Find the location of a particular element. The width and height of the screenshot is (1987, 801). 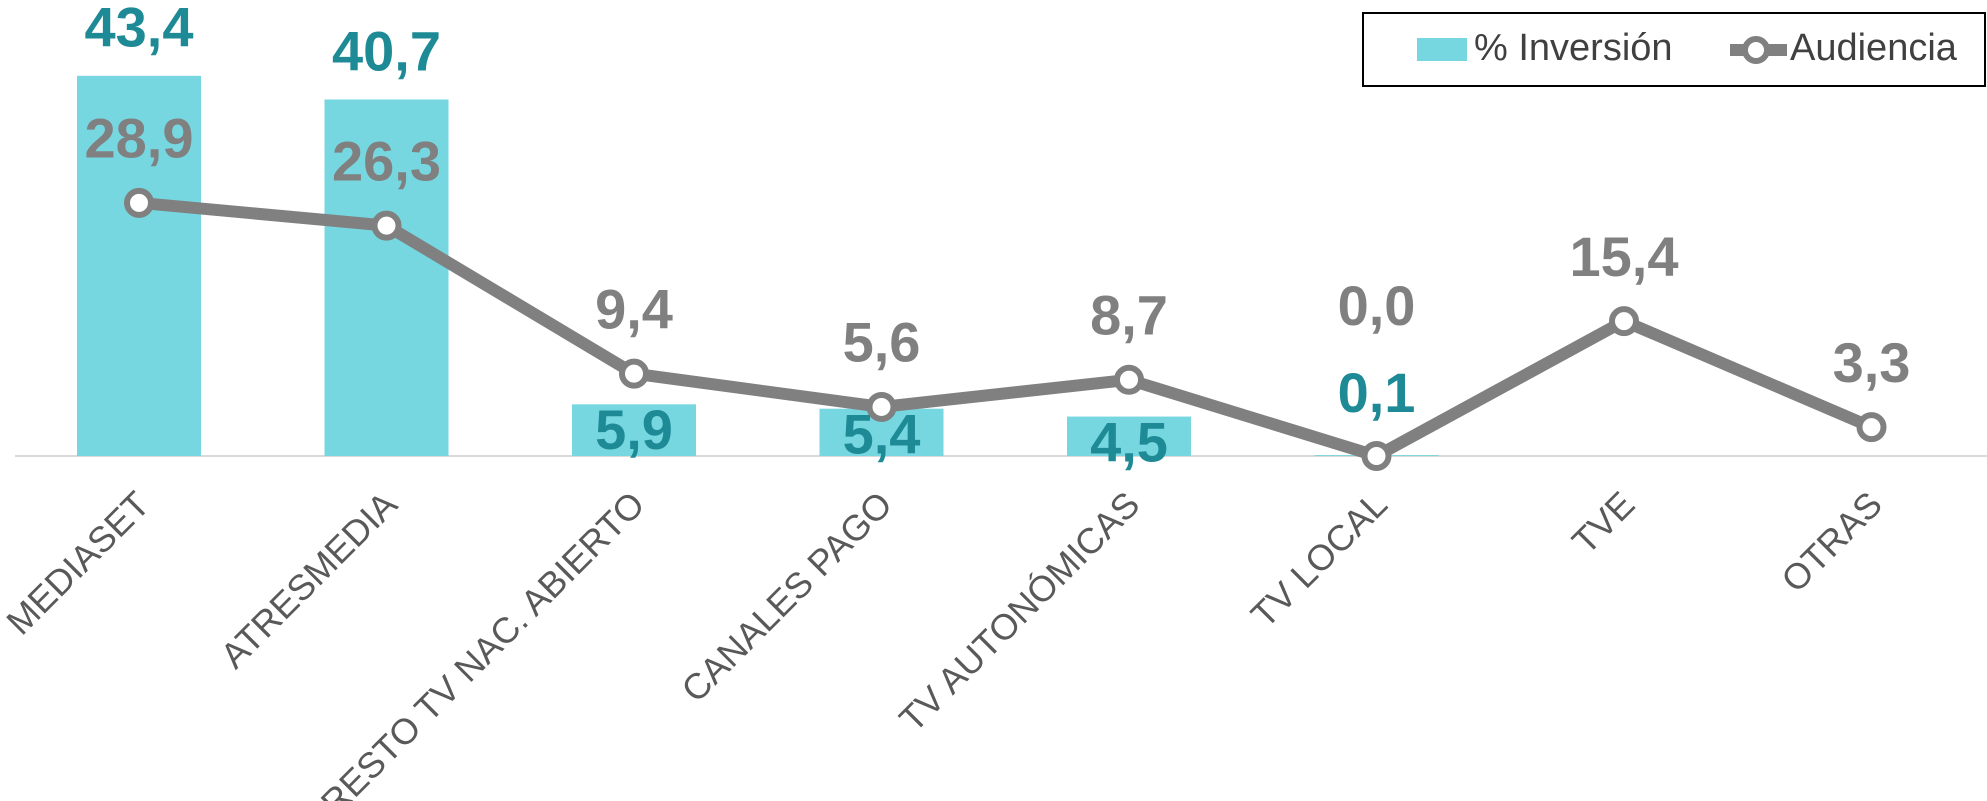

line-value-label: 26,3 is located at coordinates (386, 160).